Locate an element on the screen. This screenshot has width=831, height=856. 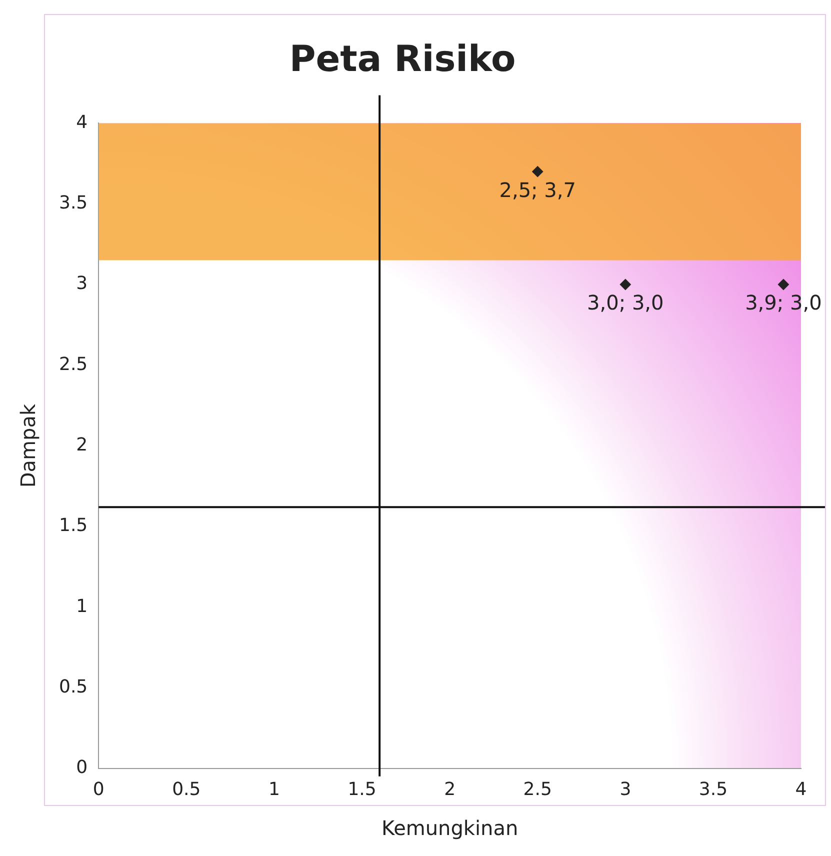
y-tick-label: 0 is located at coordinates (82, 767).